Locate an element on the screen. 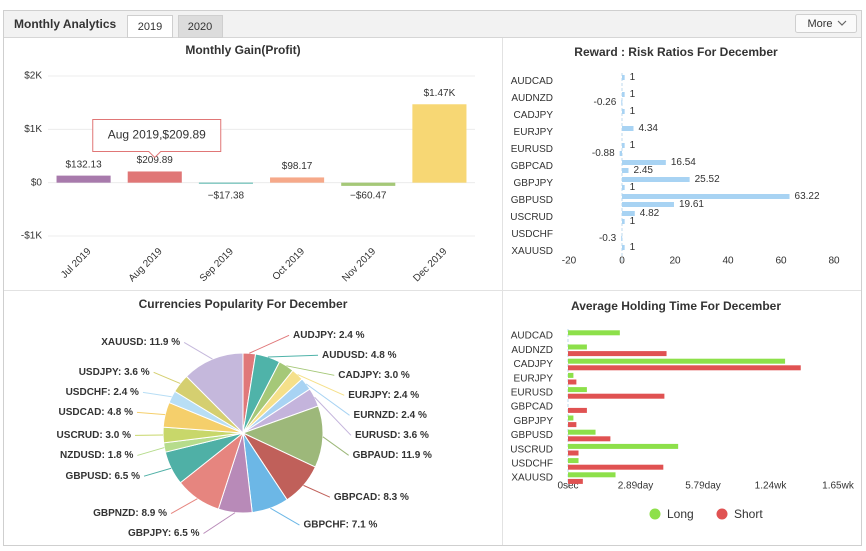 The height and width of the screenshot is (551, 866). chart-title: Monthly Gain(Profit) is located at coordinates (242, 50).